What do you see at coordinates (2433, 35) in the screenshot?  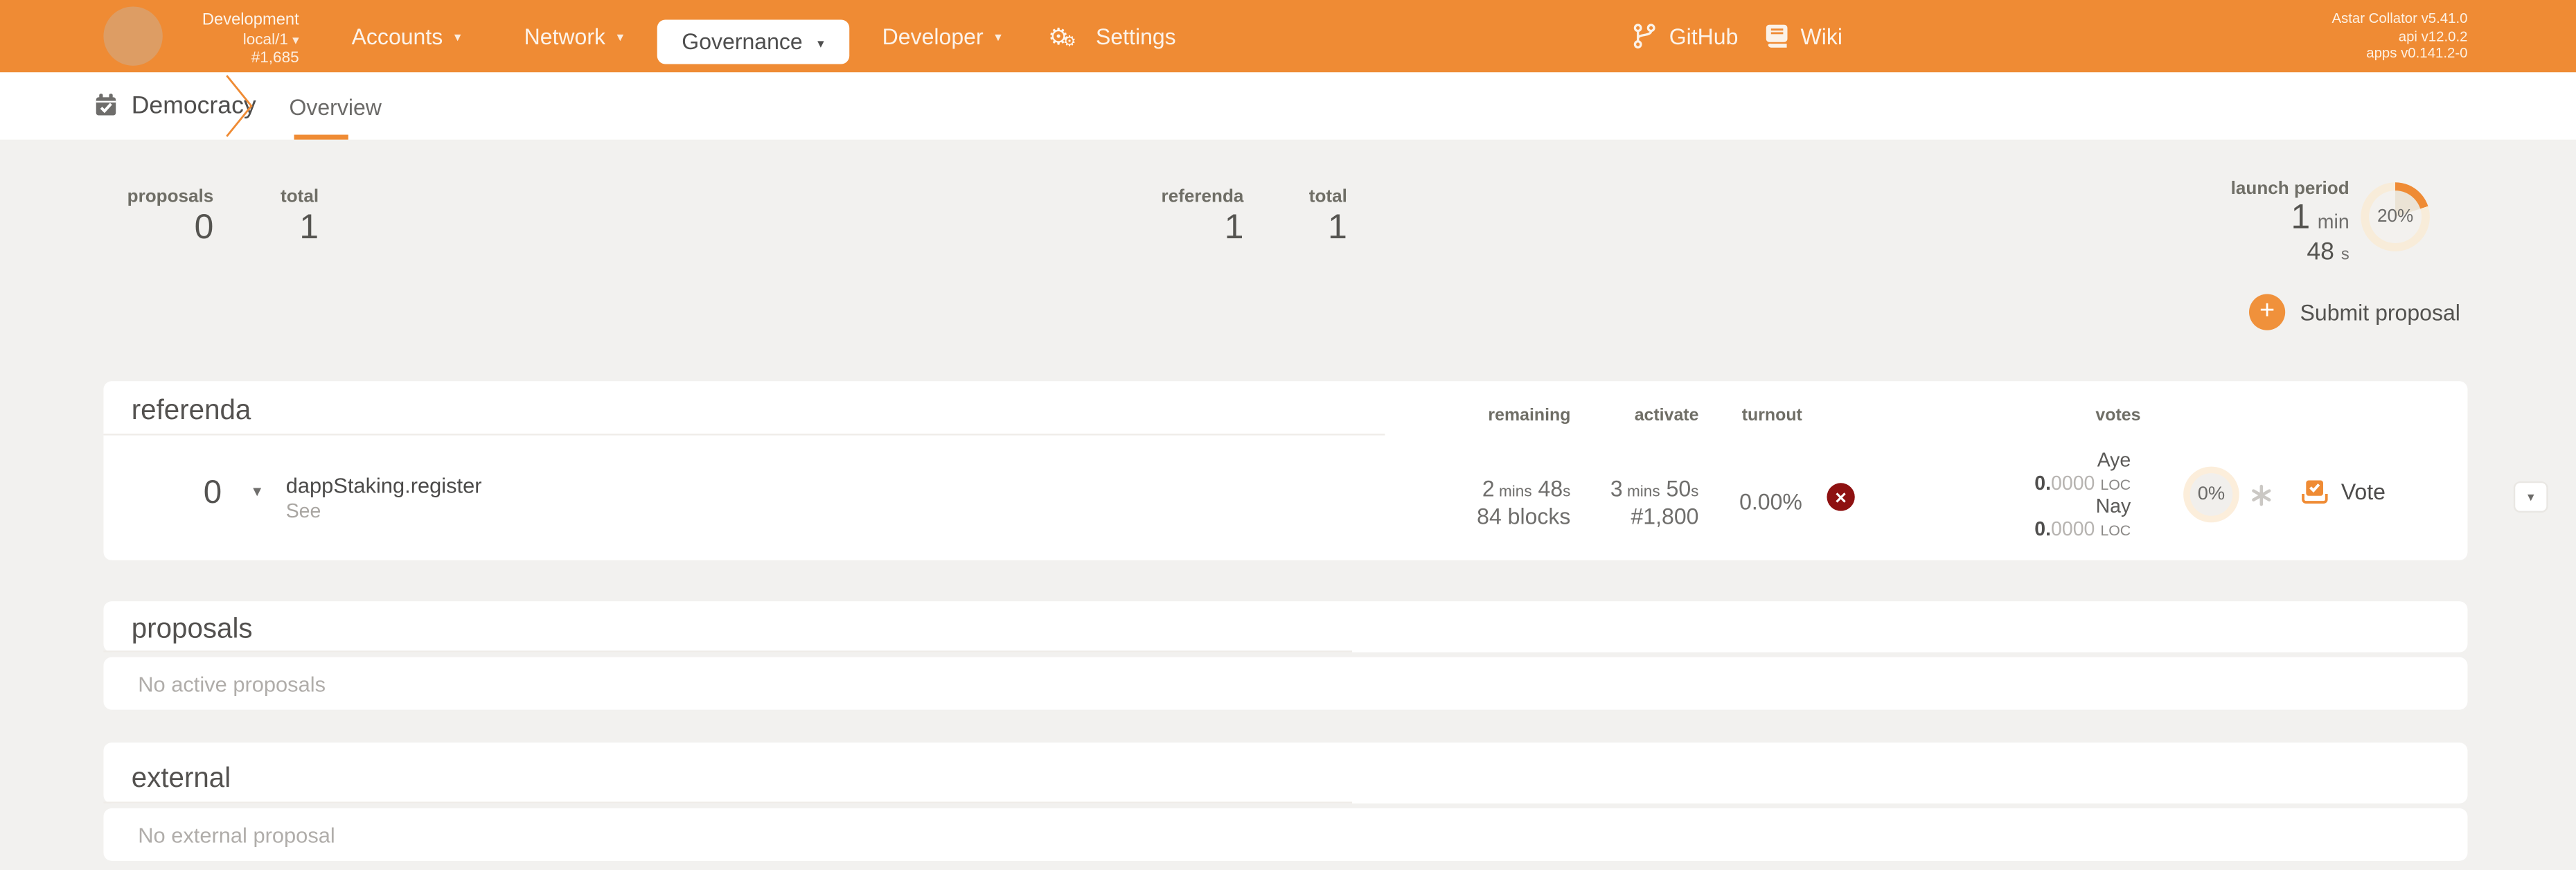 I see `api-version: api v12.0.2` at bounding box center [2433, 35].